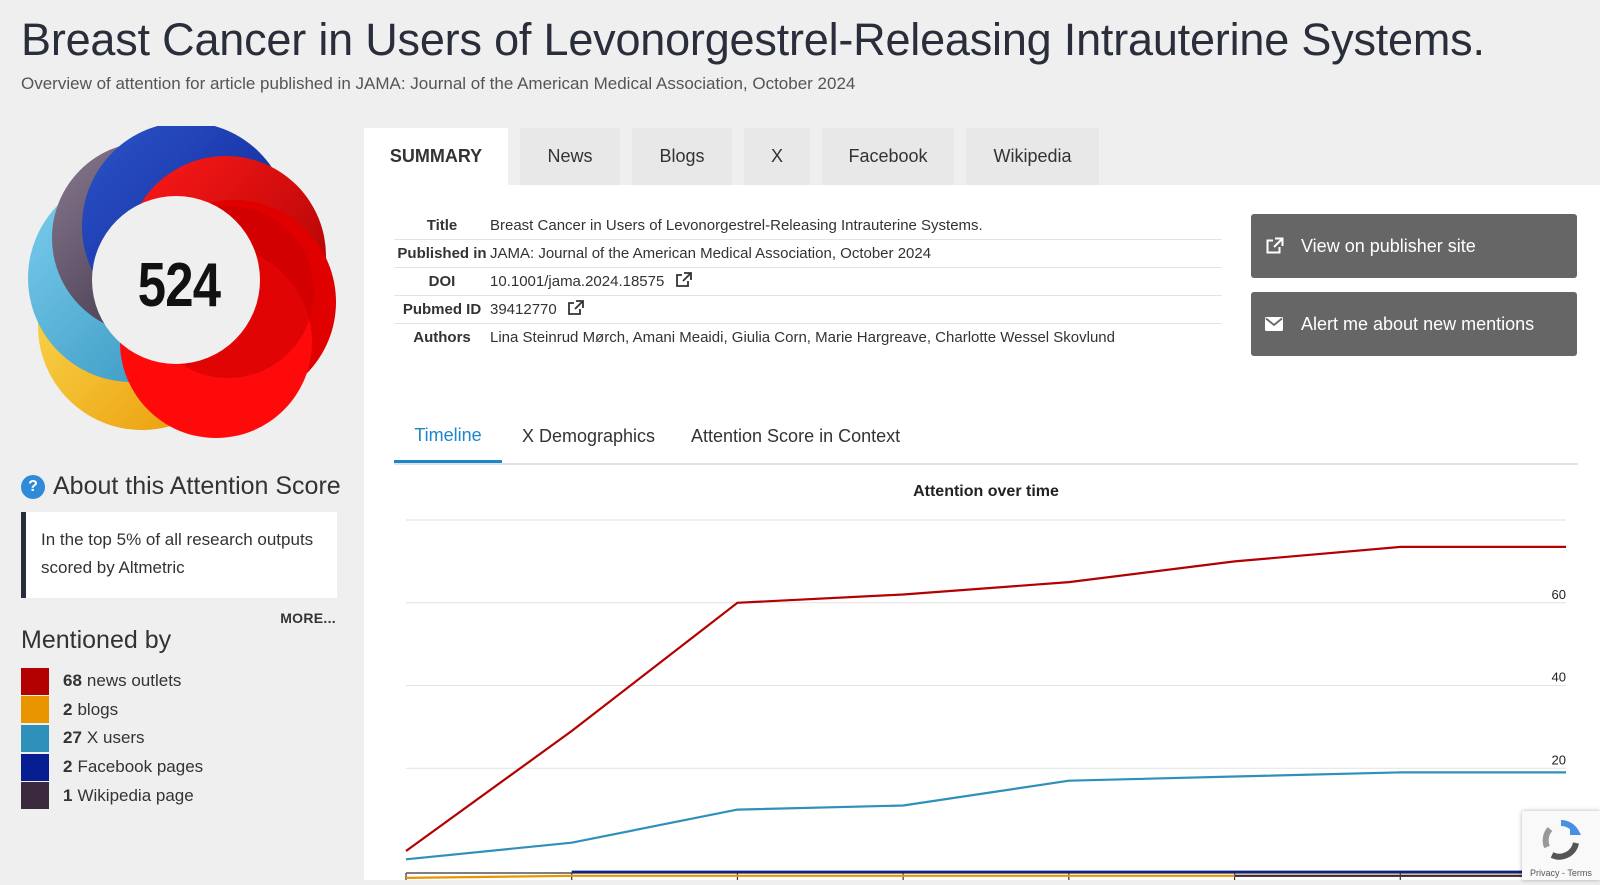  I want to click on tab-x: X, so click(777, 156).